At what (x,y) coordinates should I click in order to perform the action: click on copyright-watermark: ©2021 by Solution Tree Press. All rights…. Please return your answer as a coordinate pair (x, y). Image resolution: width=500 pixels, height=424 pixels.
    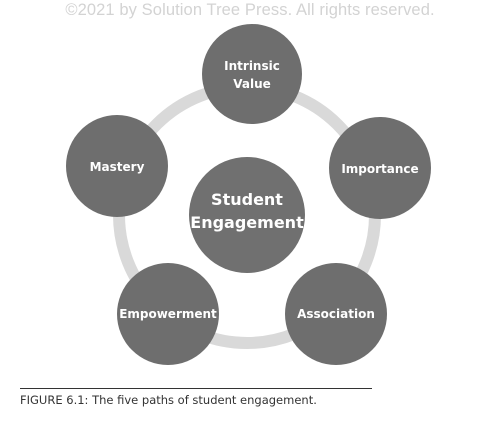
    Looking at the image, I should click on (250, 10).